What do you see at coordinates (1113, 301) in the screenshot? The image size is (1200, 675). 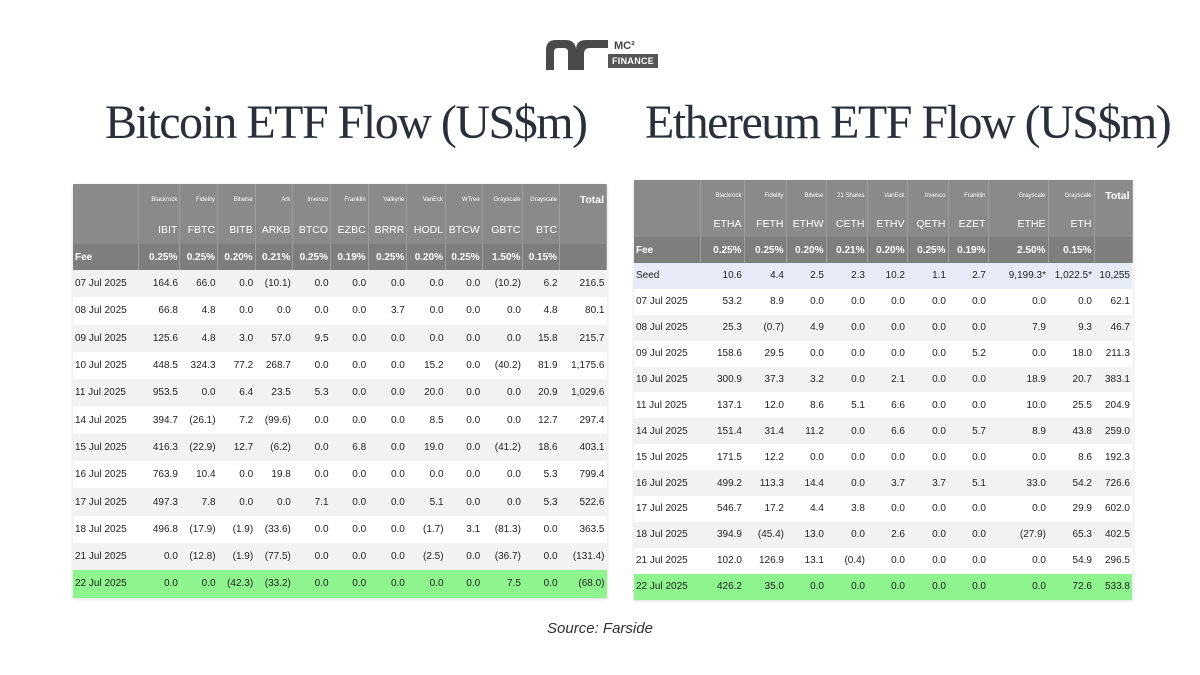 I see `row-total: 62.1` at bounding box center [1113, 301].